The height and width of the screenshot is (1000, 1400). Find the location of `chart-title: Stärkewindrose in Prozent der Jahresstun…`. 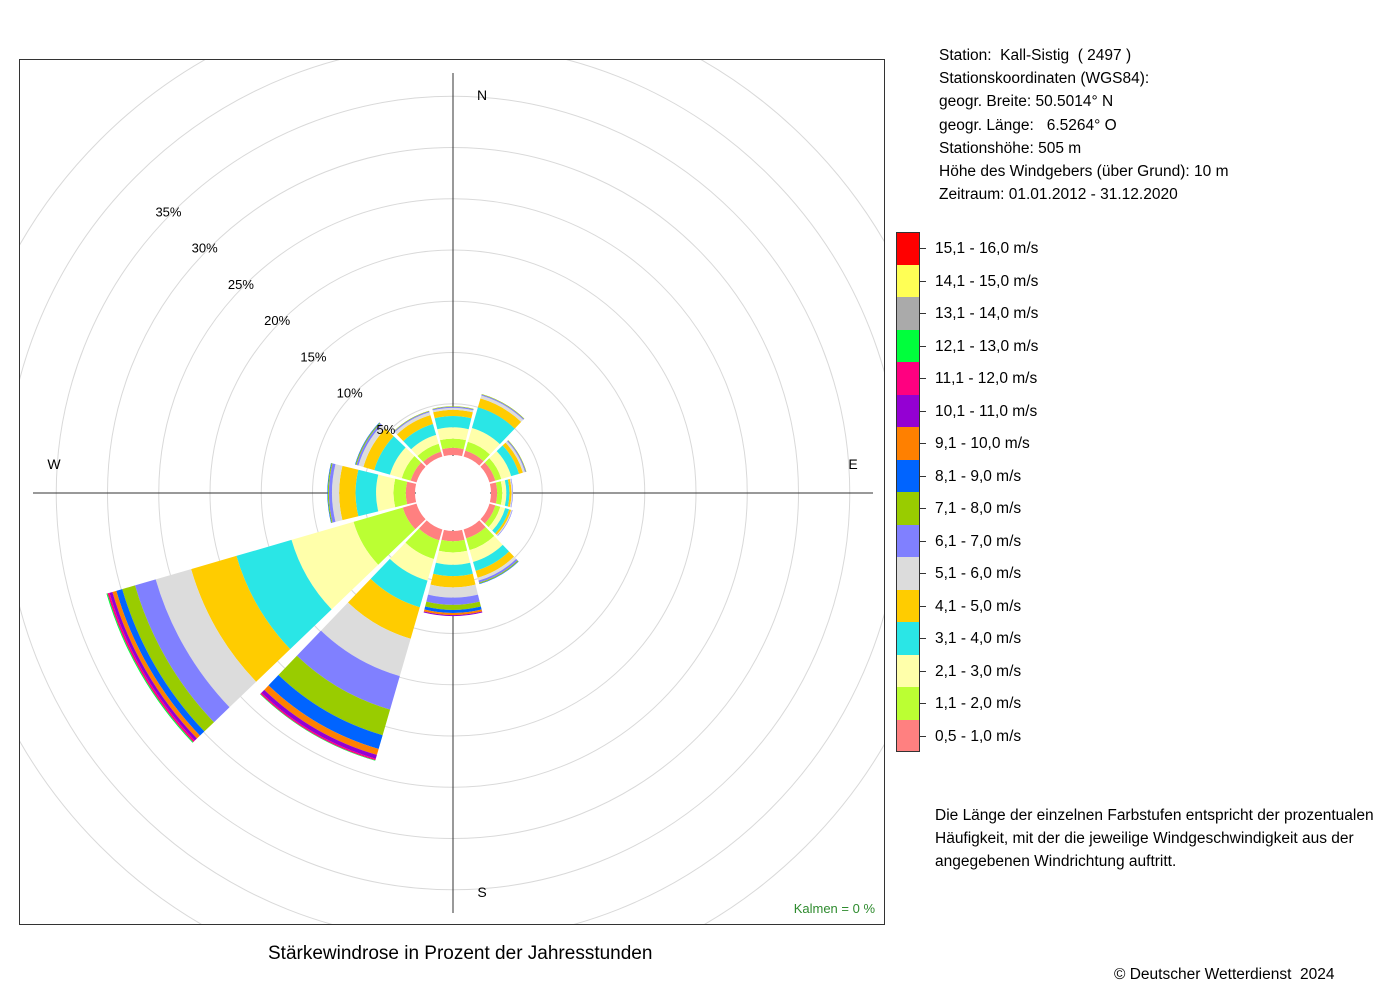

chart-title: Stärkewindrose in Prozent der Jahresstun… is located at coordinates (460, 953).